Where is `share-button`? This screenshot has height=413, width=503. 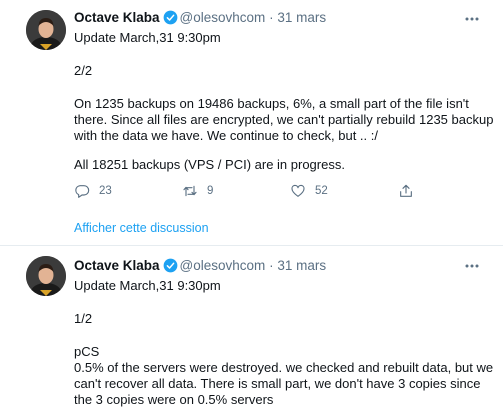
share-button is located at coordinates (410, 191).